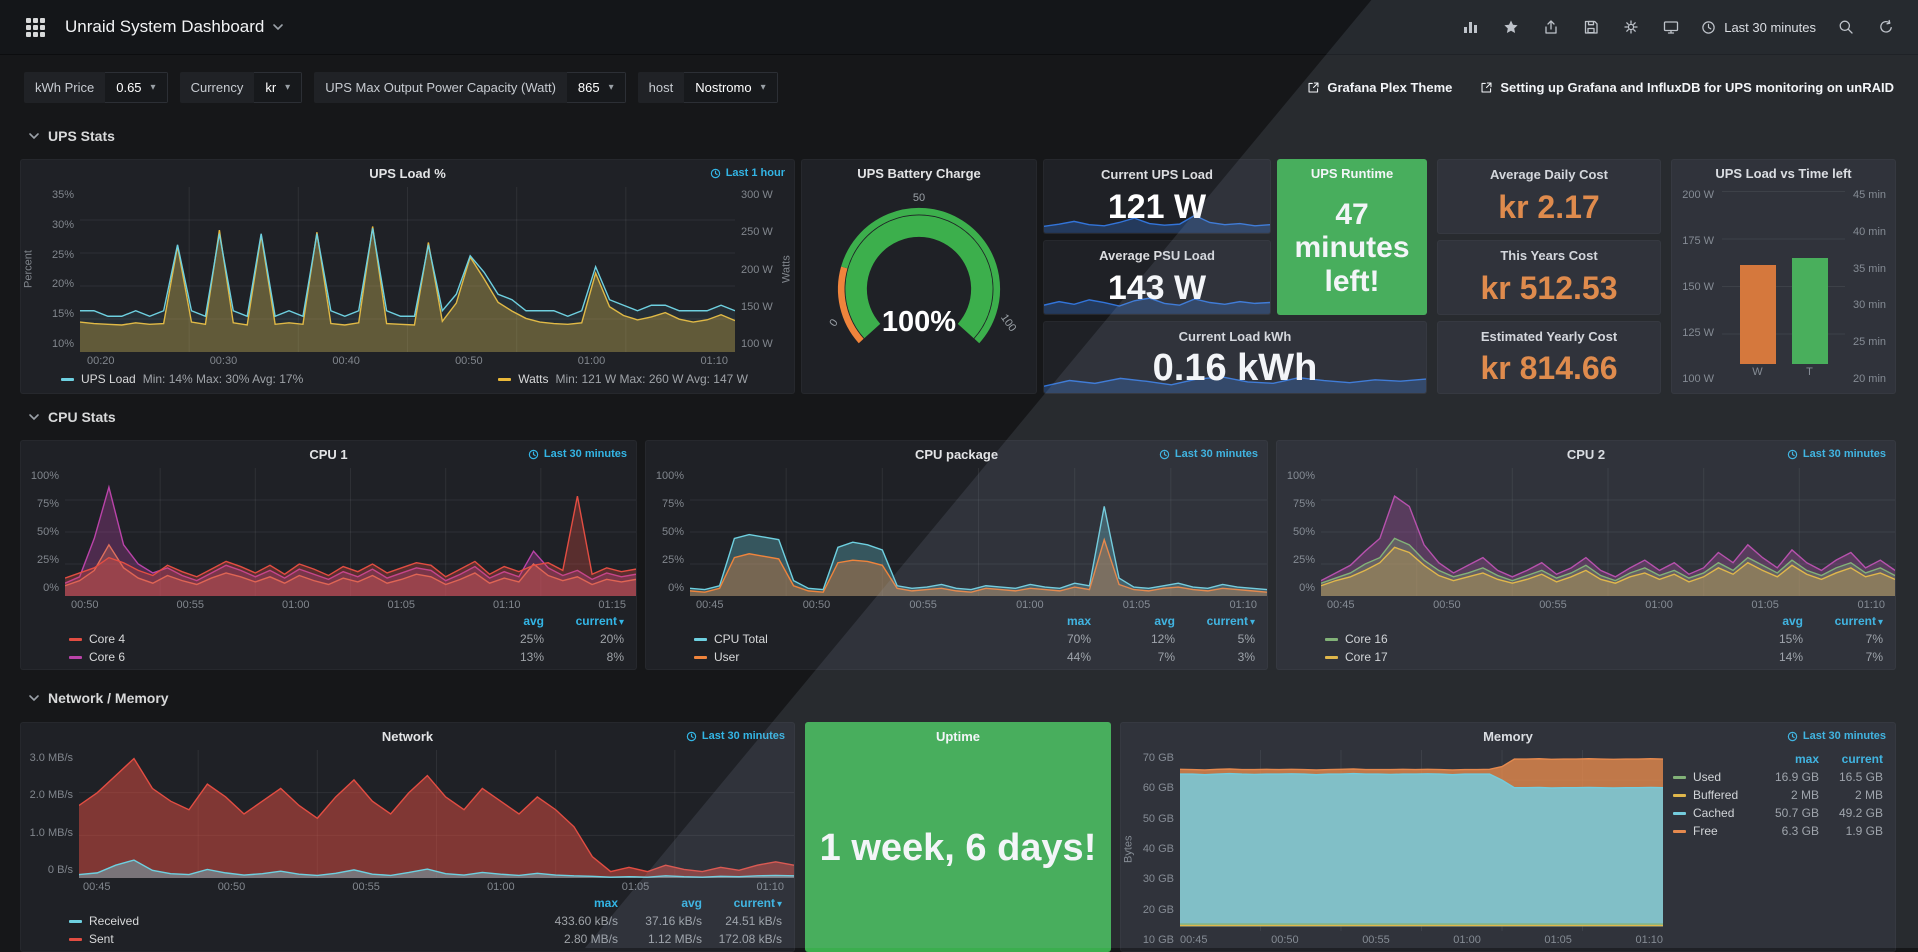 The image size is (1918, 952). Describe the element at coordinates (1714, 795) in the screenshot. I see `legend-item: Buffered` at that location.